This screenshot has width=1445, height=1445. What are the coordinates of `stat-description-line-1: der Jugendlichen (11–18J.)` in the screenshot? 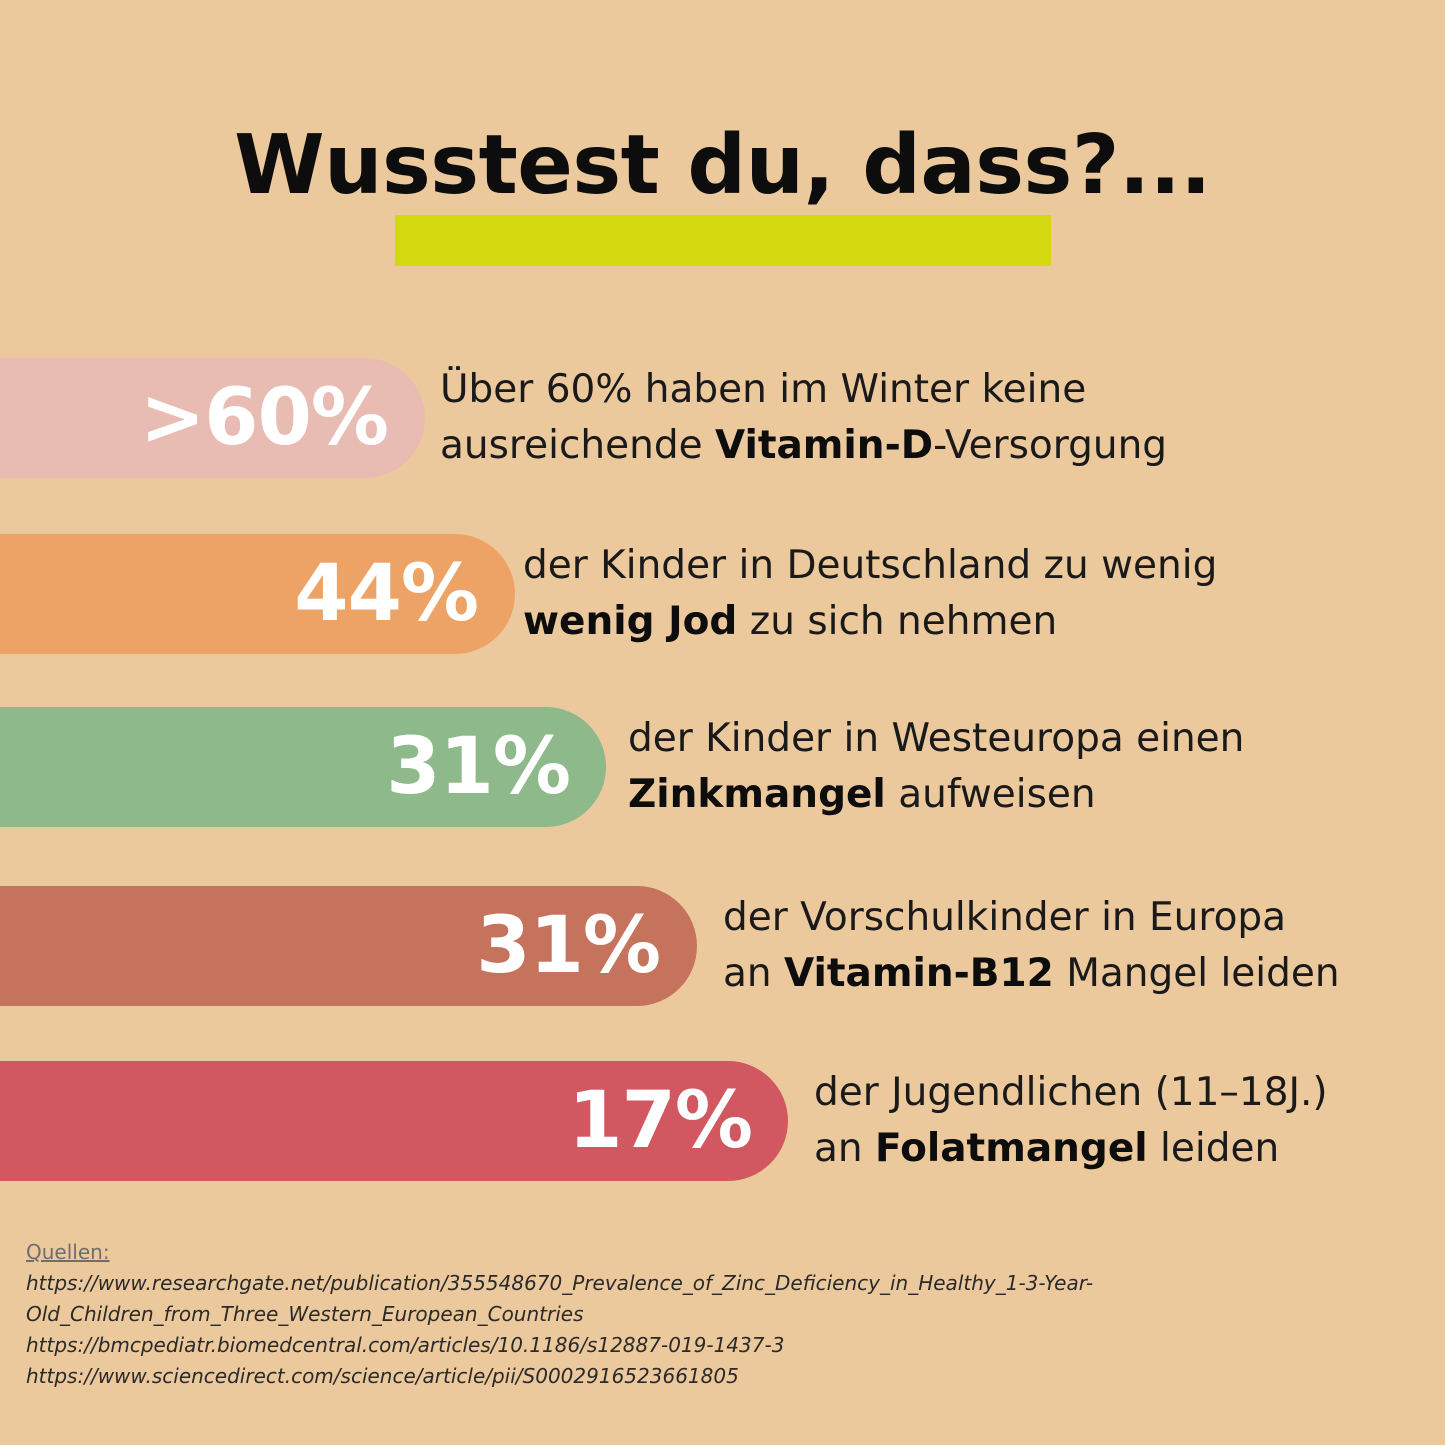 It's located at (1071, 1092).